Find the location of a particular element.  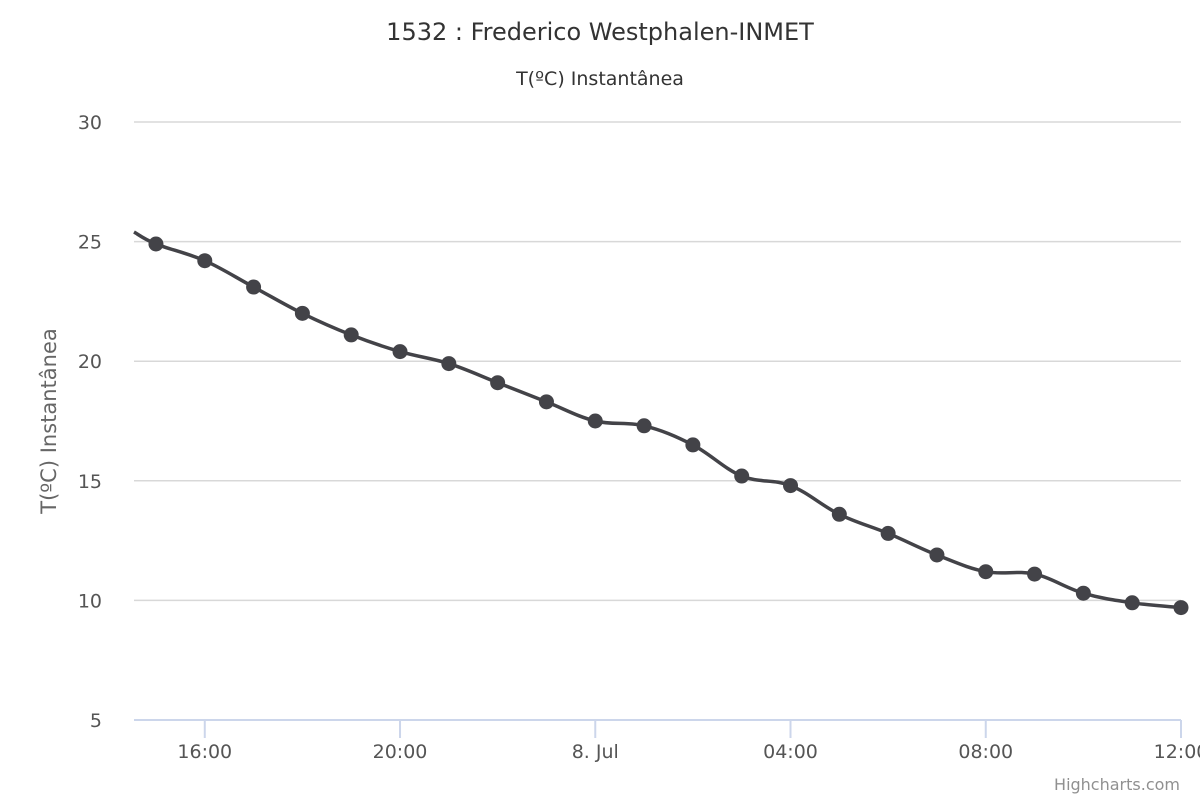

x-tick-label-3: 04:00 is located at coordinates (790, 752).